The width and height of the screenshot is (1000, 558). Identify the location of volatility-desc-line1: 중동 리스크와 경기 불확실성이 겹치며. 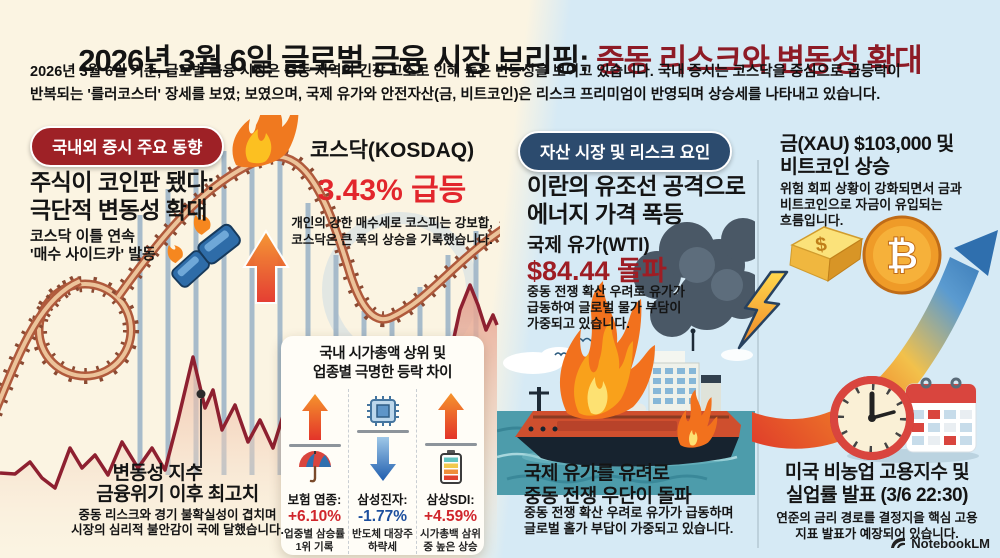
(177, 515).